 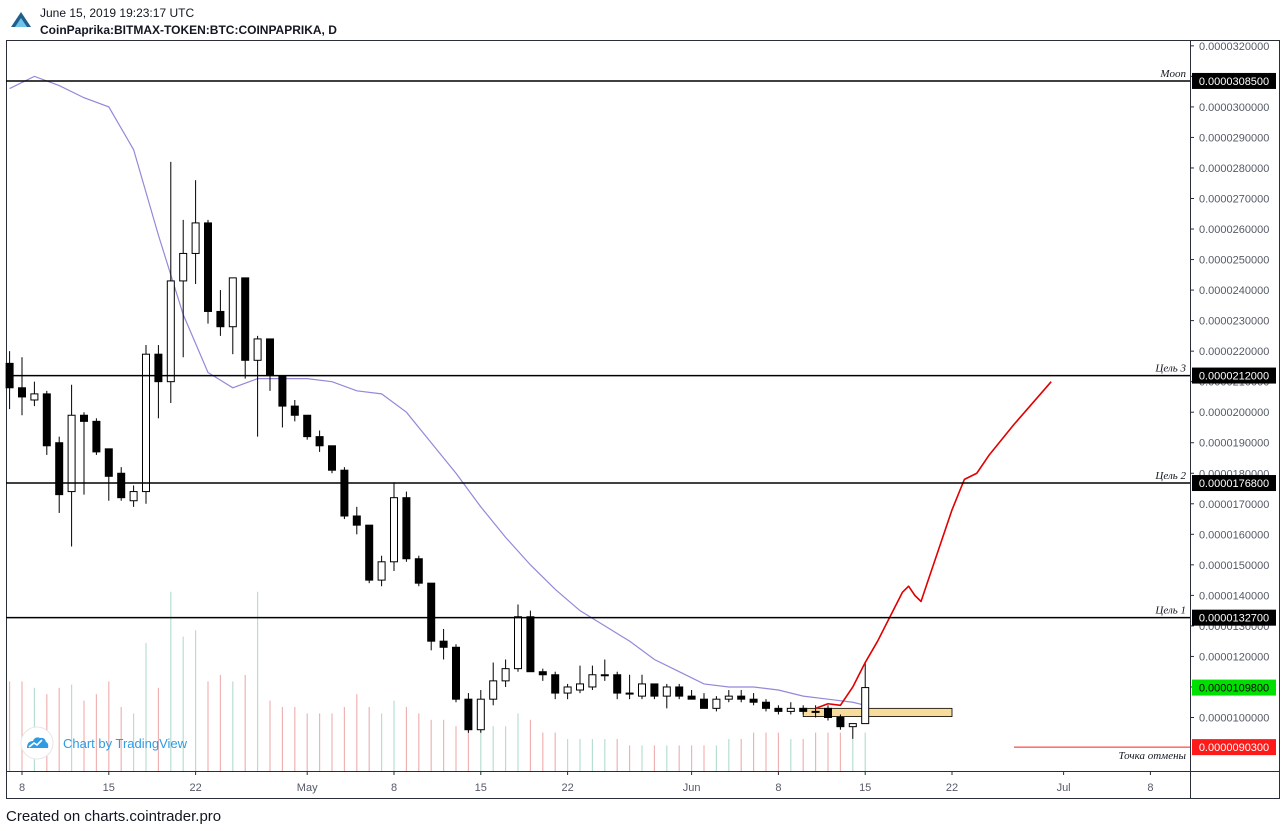 What do you see at coordinates (1234, 108) in the screenshot?
I see `price-tick-label: 0.0000300000` at bounding box center [1234, 108].